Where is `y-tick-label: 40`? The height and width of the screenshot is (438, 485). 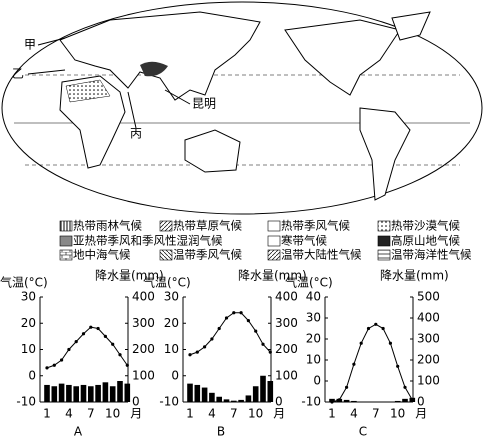 y-tick-label: 40 is located at coordinates (313, 297).